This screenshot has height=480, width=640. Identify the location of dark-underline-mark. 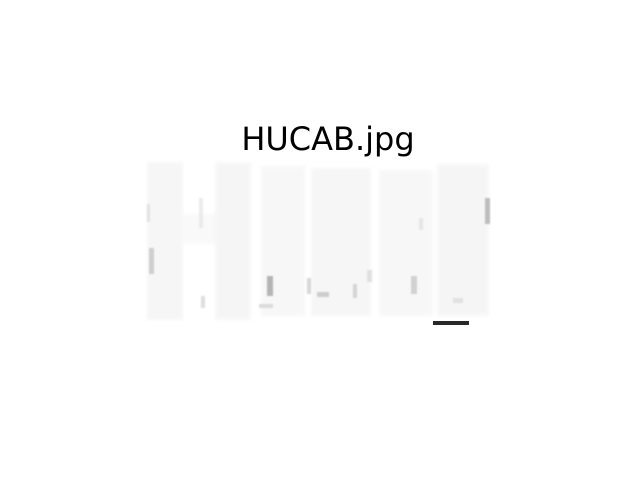
(451, 323).